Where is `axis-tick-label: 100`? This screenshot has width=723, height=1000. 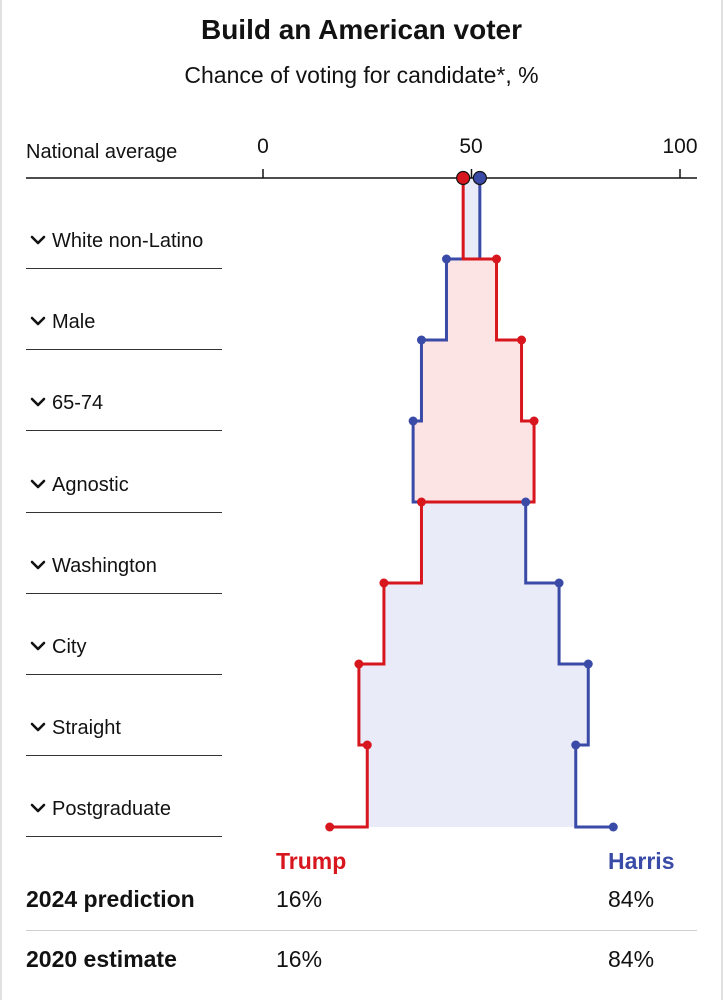 axis-tick-label: 100 is located at coordinates (680, 146).